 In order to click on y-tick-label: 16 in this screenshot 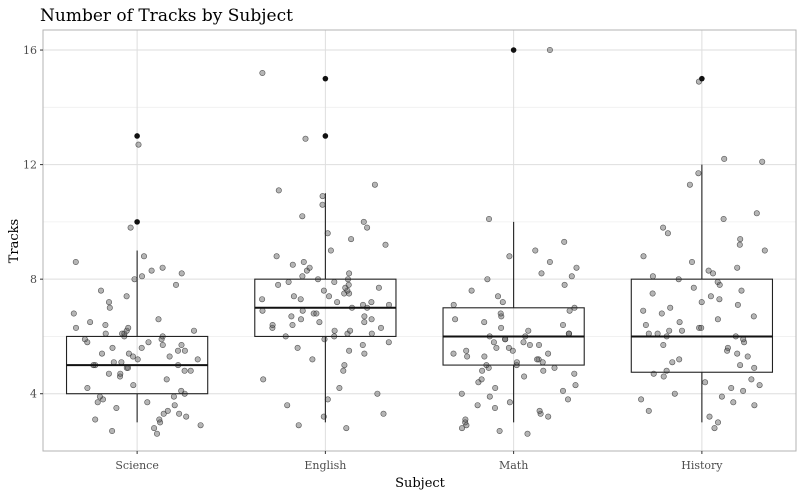, I will do `click(30, 50)`.